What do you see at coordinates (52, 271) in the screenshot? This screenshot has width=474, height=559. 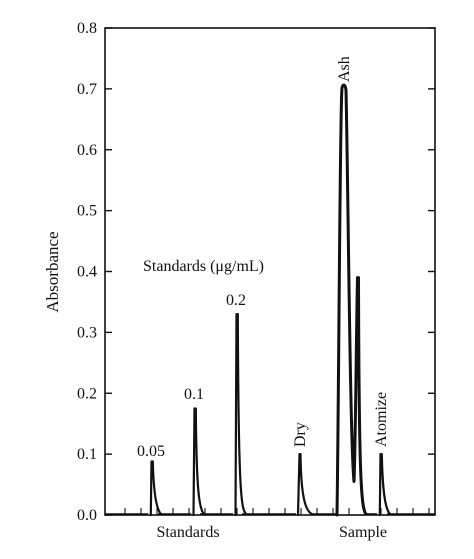 I see `y-axis-title: Absorbance` at bounding box center [52, 271].